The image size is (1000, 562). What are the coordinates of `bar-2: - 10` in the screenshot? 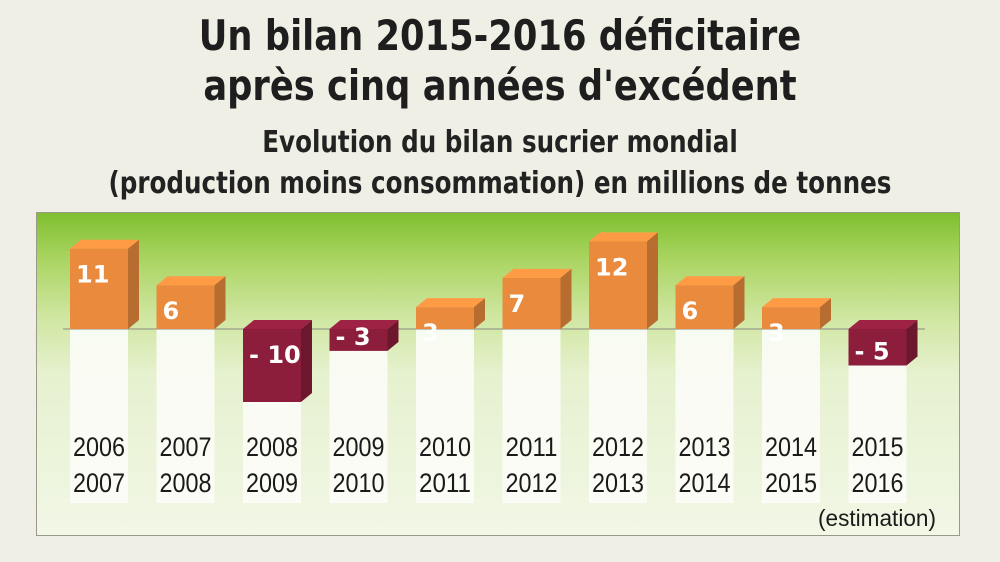 It's located at (277, 361).